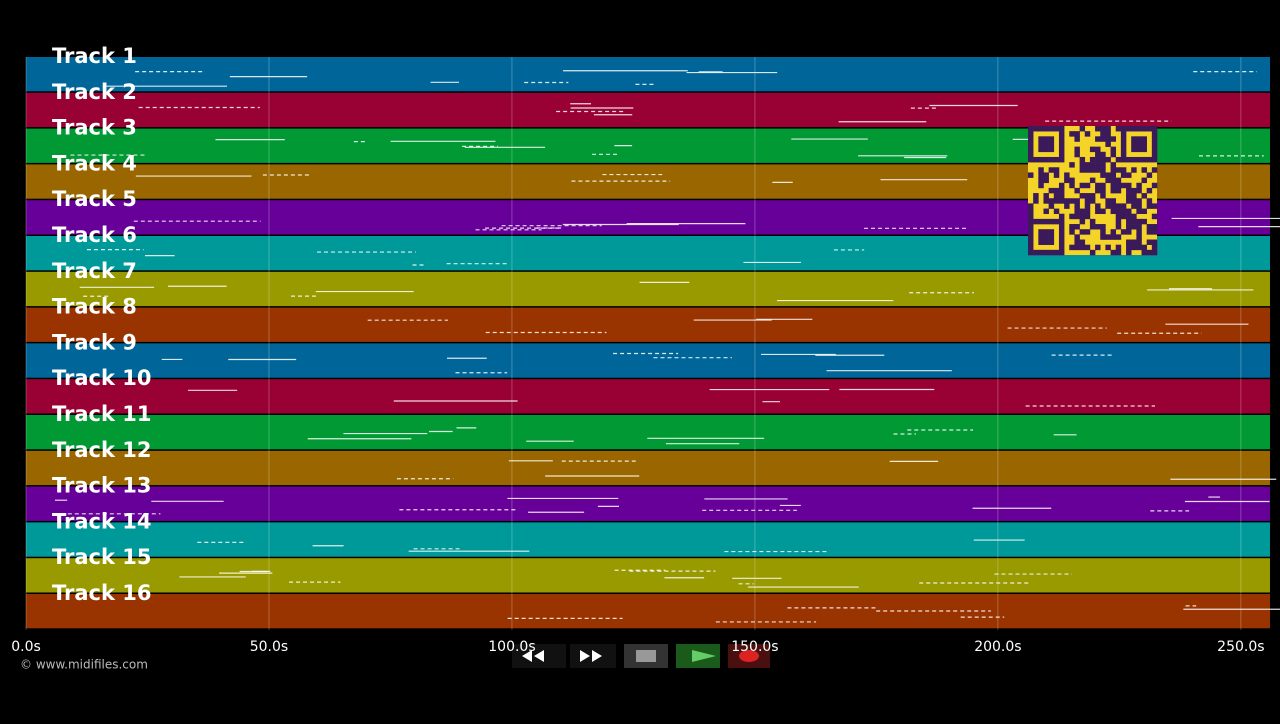  Describe the element at coordinates (94, 271) in the screenshot. I see `track-label: Track 7` at that location.